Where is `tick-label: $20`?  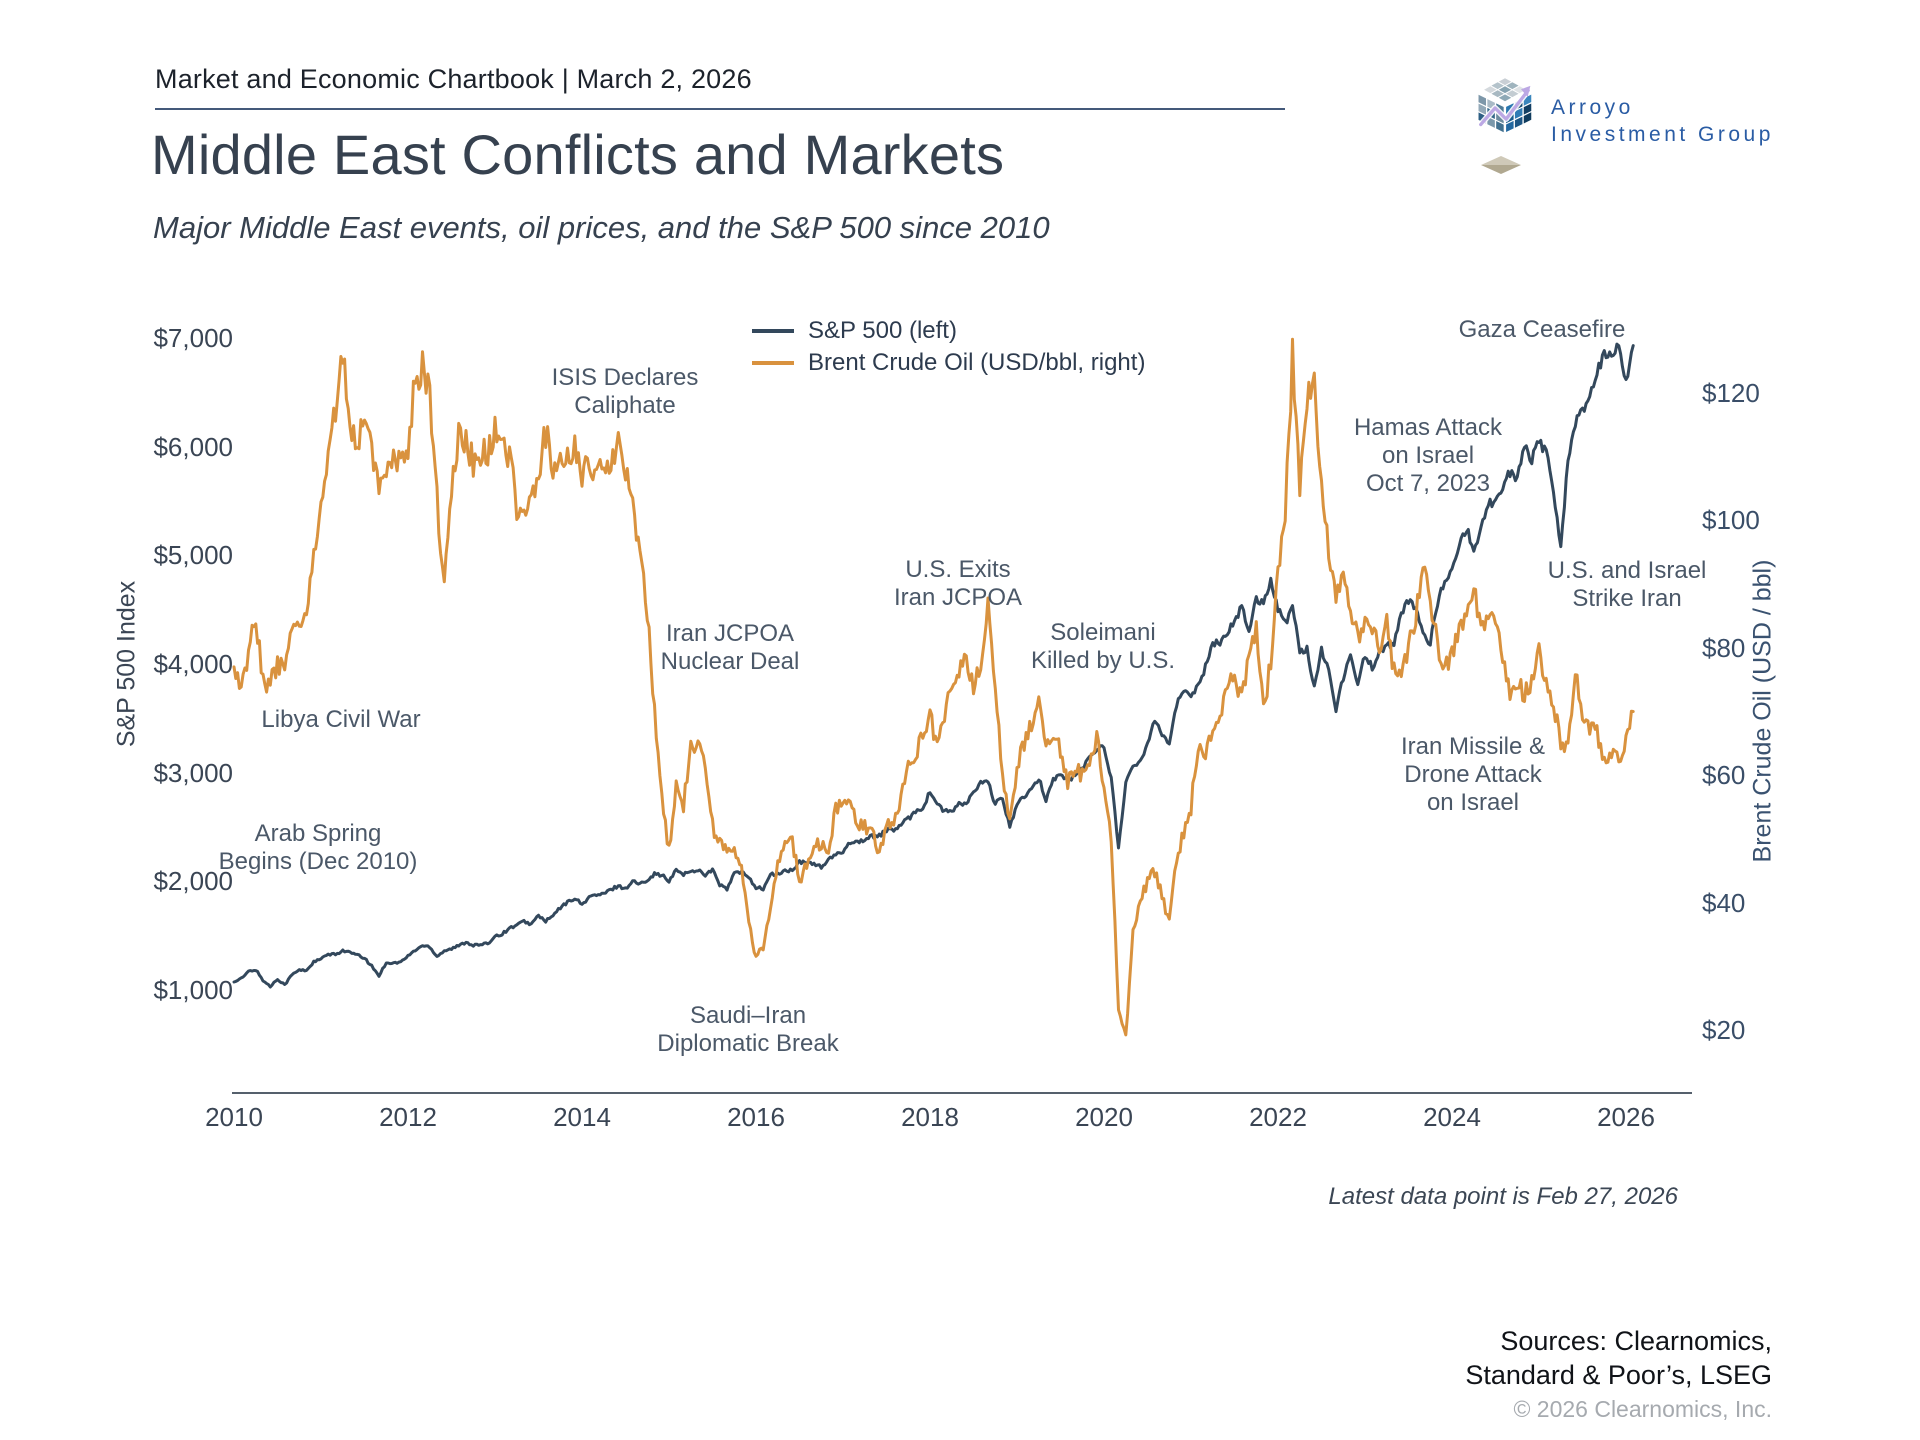
tick-label: $20 is located at coordinates (1724, 1030).